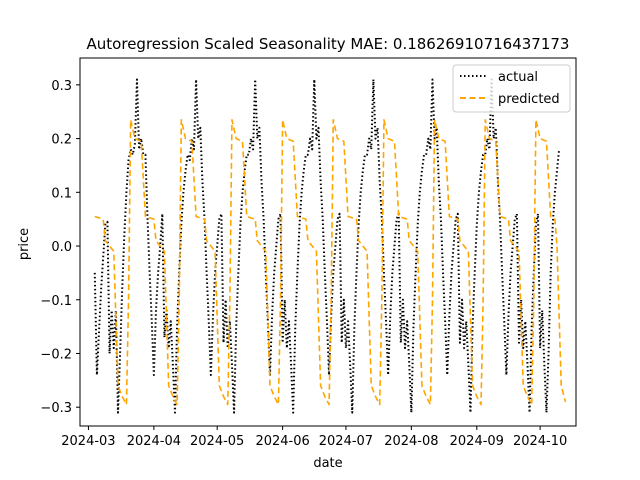 The image size is (640, 480). Describe the element at coordinates (24, 244) in the screenshot. I see `y-axis-title: price` at that location.